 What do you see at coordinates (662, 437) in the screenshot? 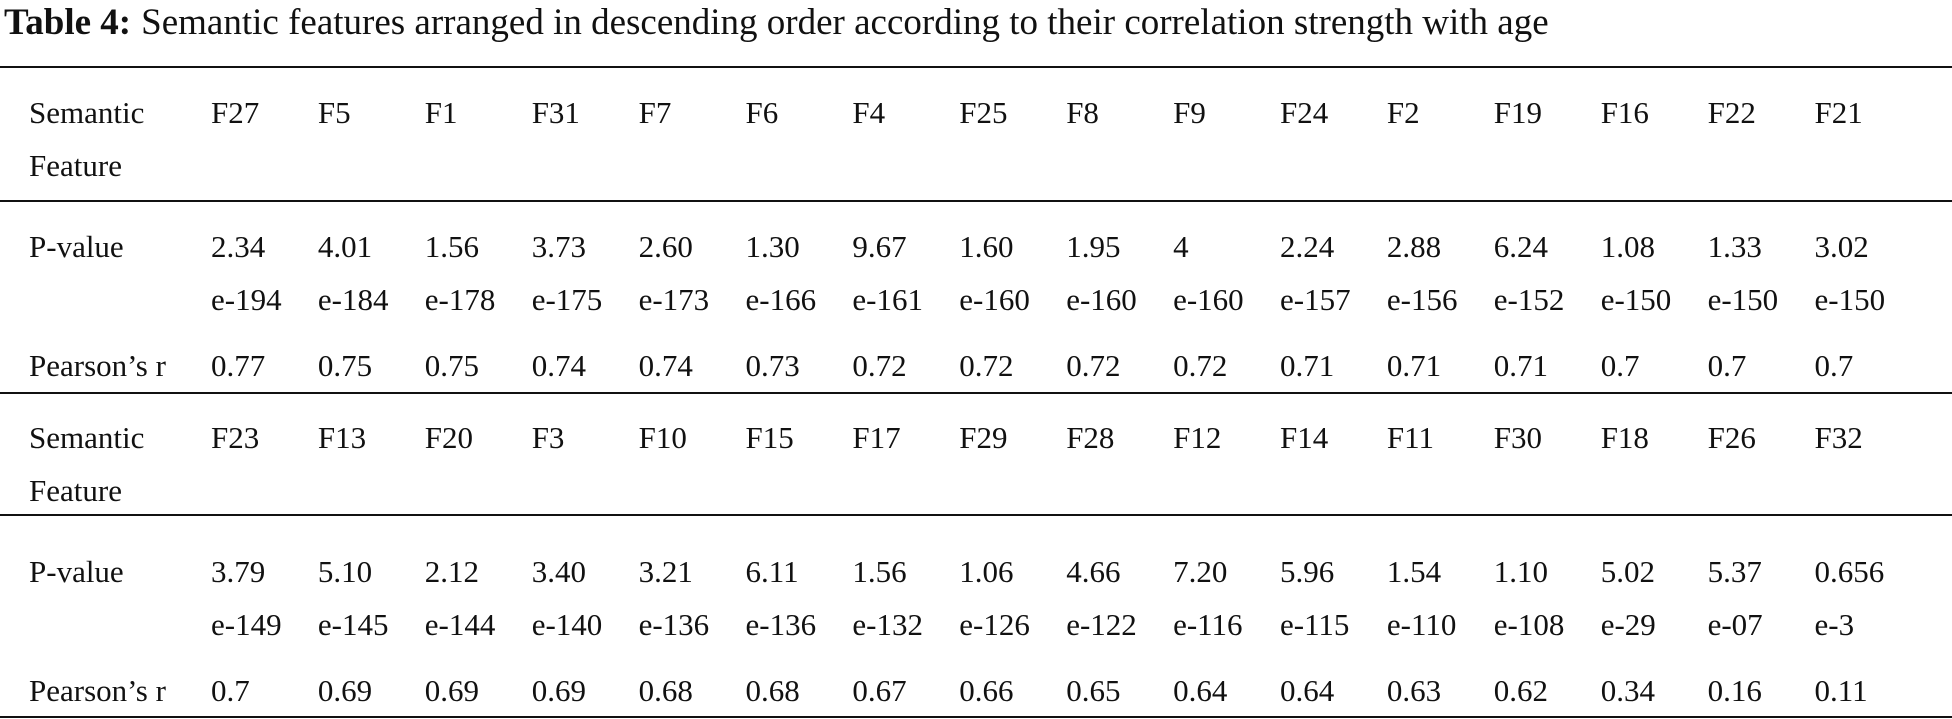
I see `feature-cell: F10` at bounding box center [662, 437].